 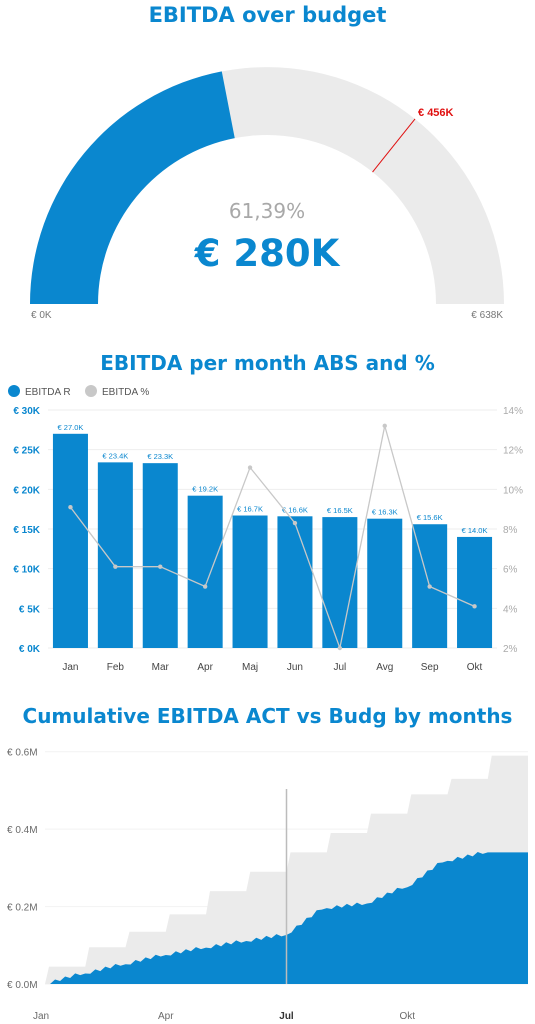 I want to click on y-tick-label: € 0.2M, so click(x=22, y=908).